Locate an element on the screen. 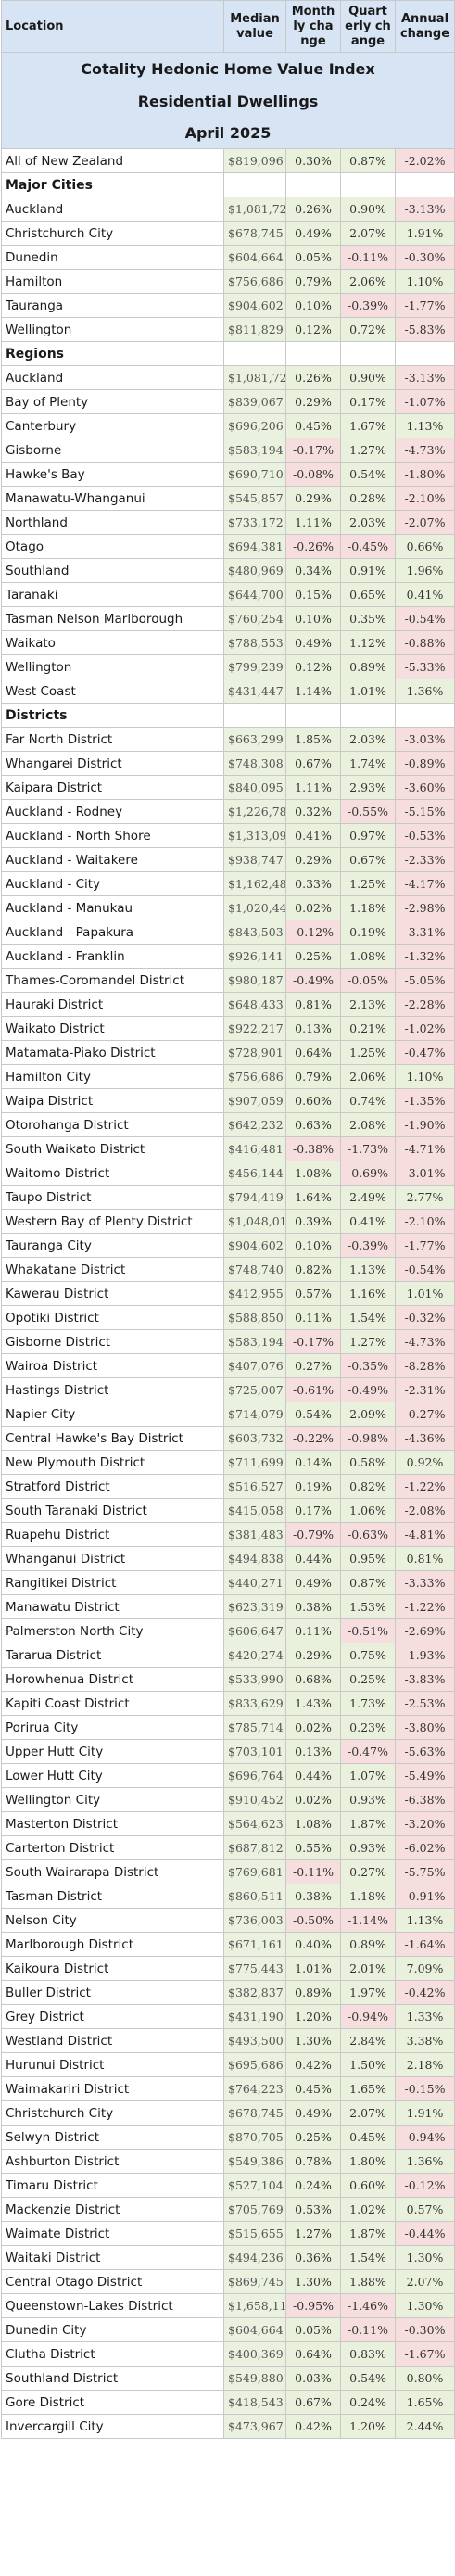 Image resolution: width=455 pixels, height=2576 pixels. location-name: Ashburton District is located at coordinates (112, 2161).